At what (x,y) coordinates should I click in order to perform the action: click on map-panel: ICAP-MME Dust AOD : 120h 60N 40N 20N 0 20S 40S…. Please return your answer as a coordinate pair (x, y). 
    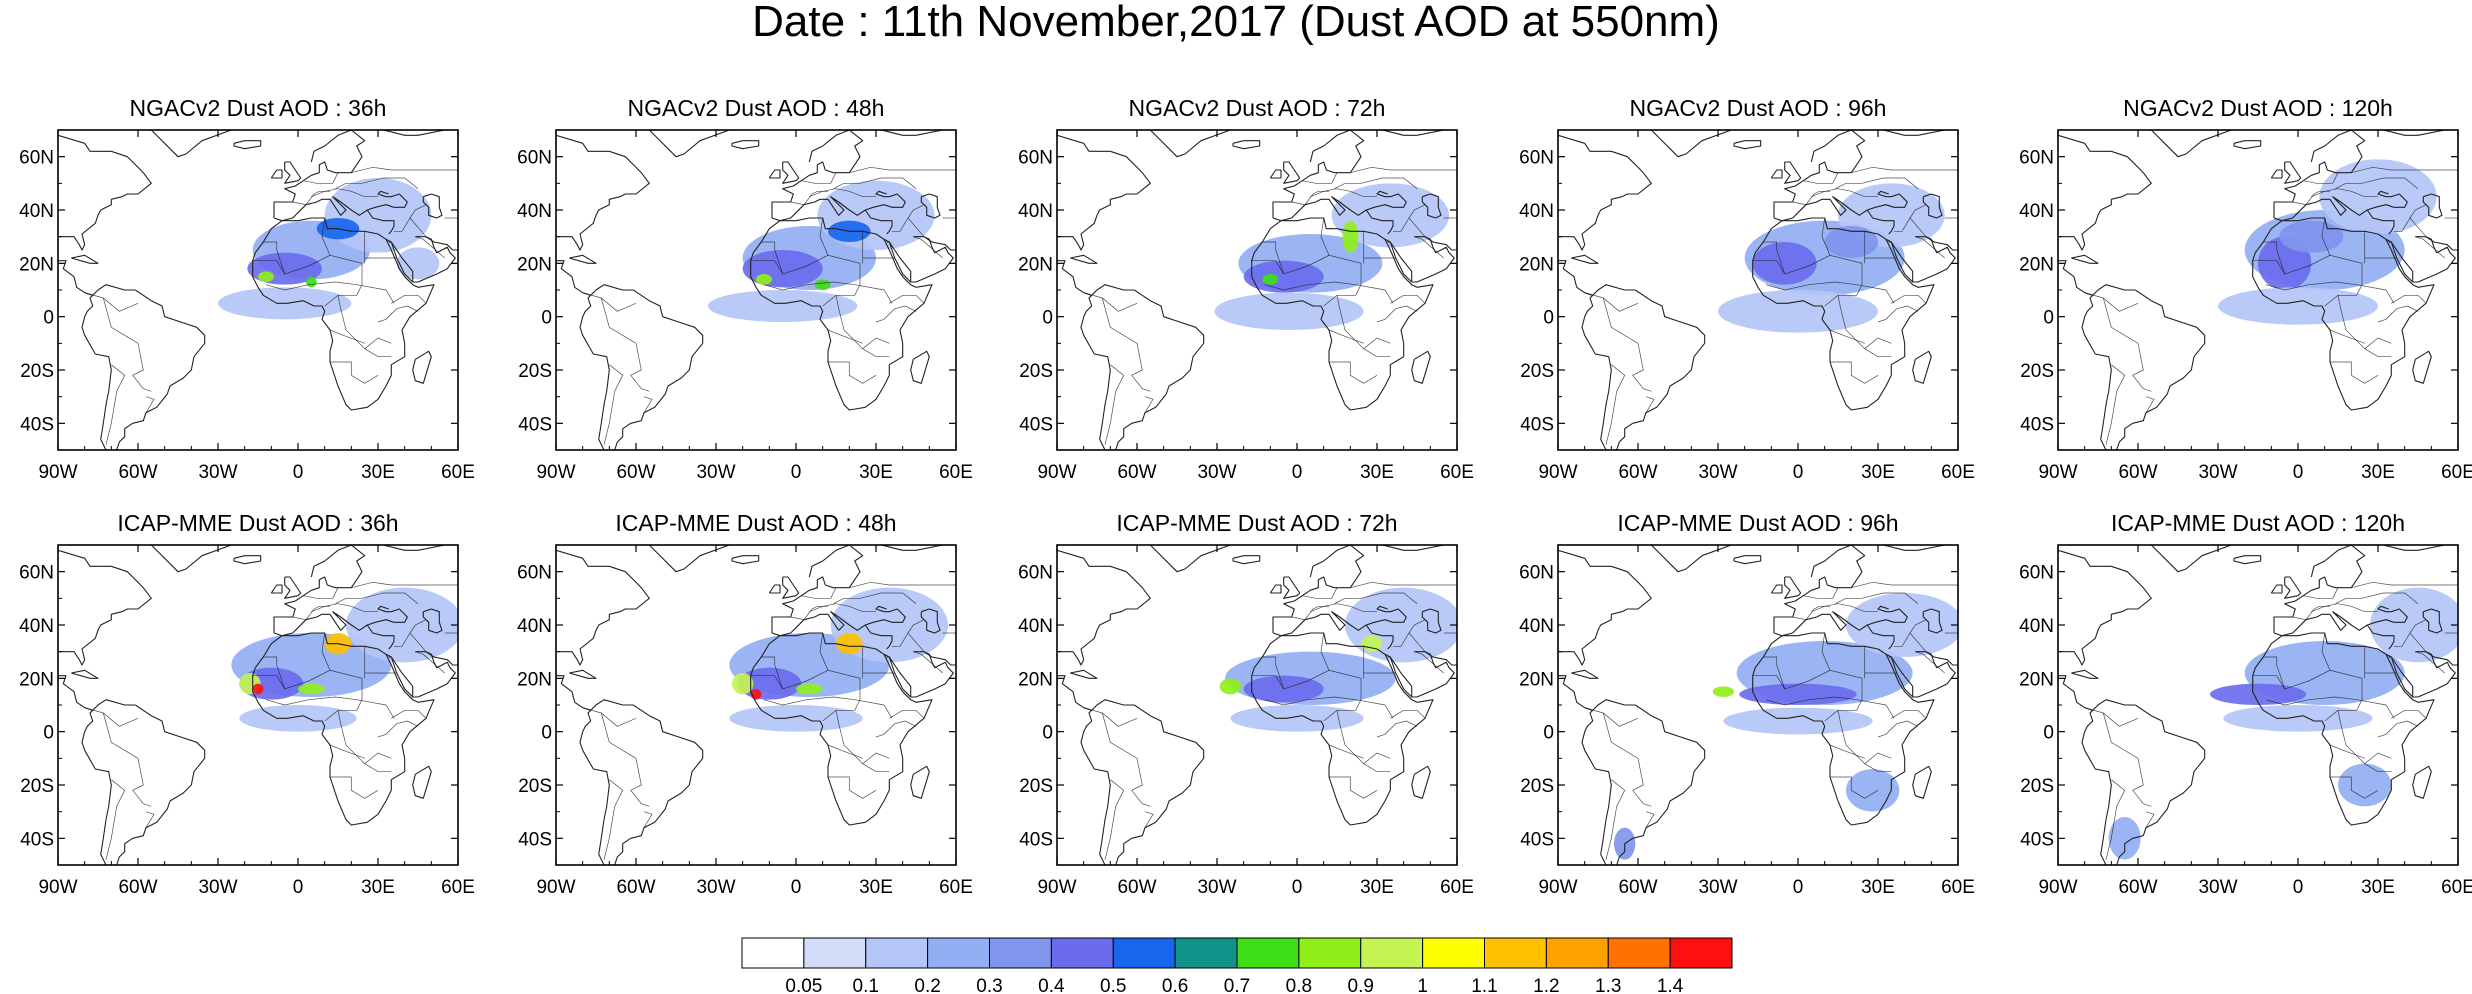
    Looking at the image, I should click on (2245, 704).